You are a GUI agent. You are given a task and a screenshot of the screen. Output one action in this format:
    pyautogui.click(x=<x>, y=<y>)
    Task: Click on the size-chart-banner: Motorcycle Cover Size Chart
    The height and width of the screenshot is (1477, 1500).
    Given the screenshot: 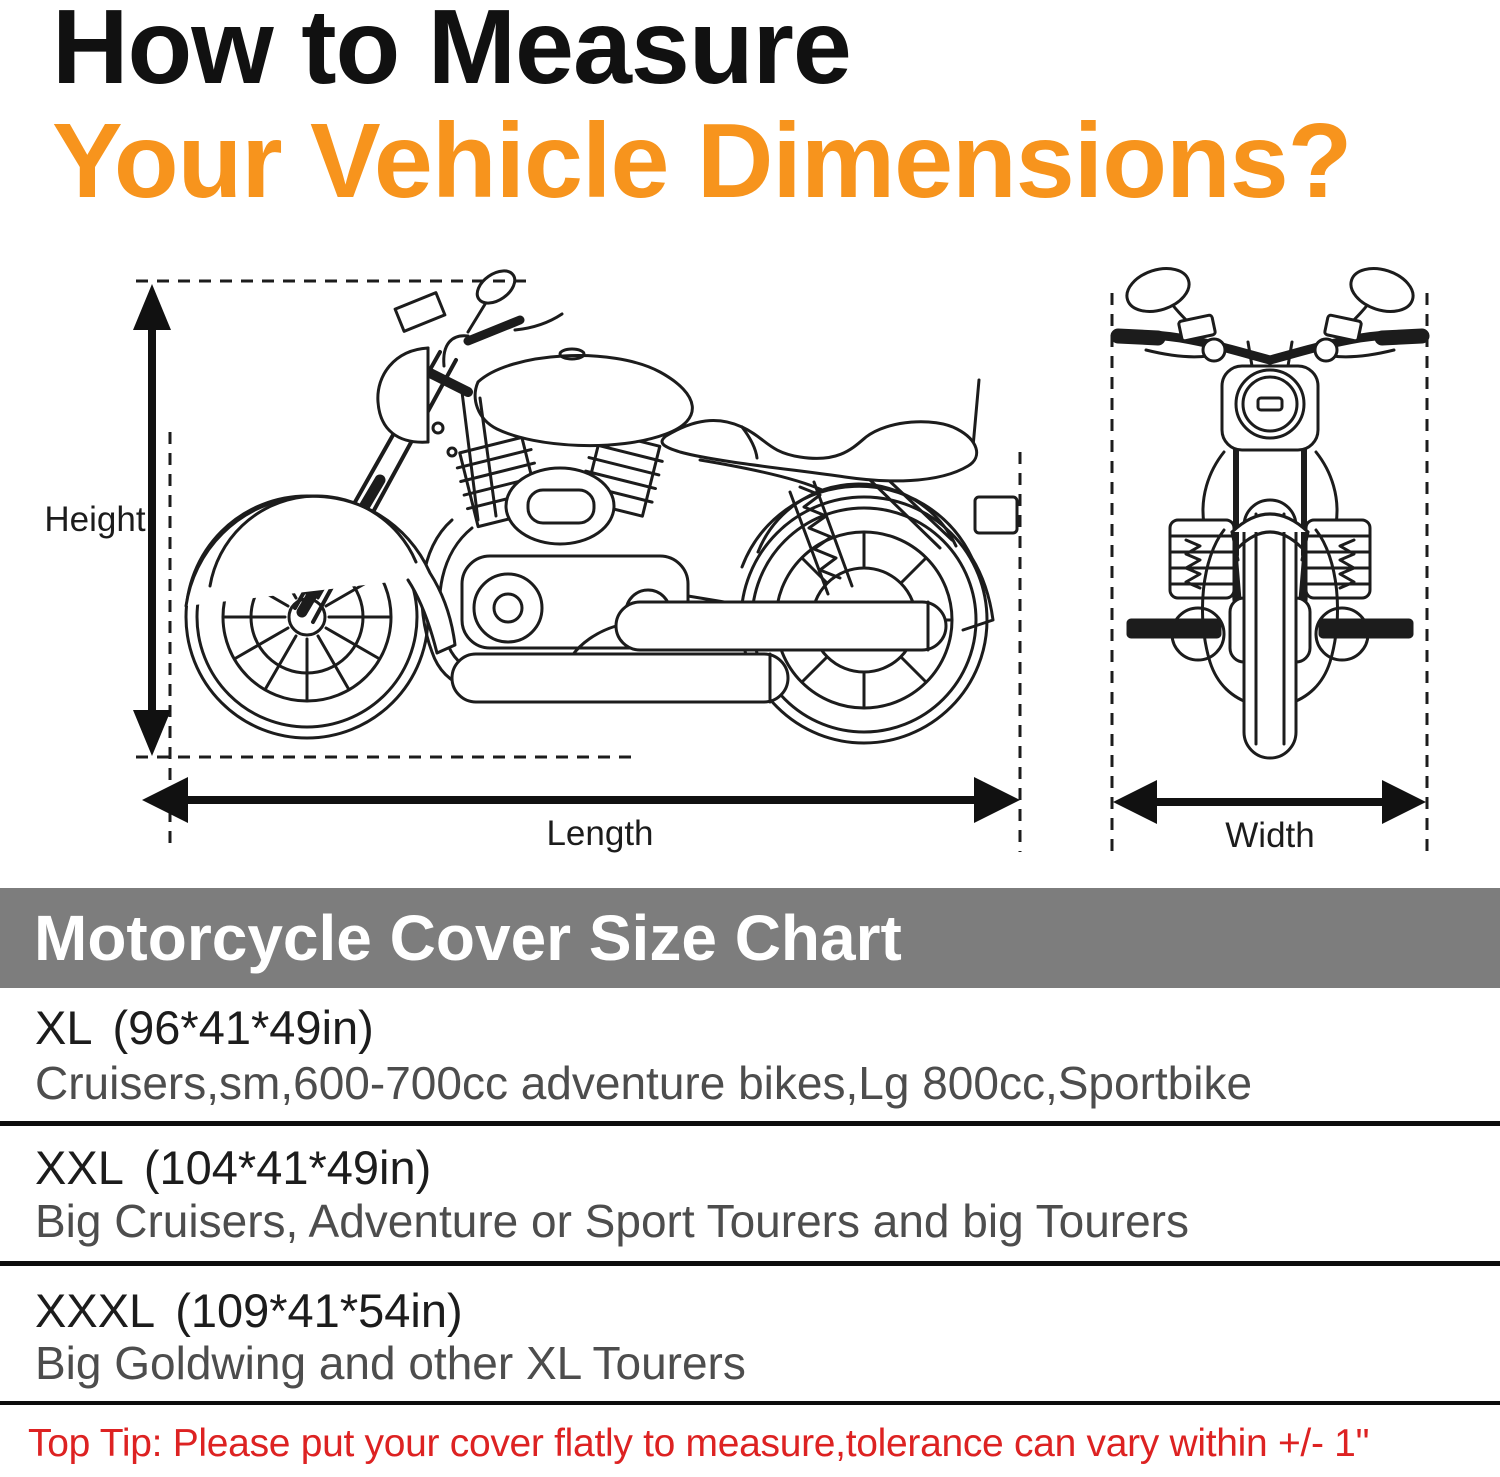 What is the action you would take?
    pyautogui.click(x=750, y=938)
    